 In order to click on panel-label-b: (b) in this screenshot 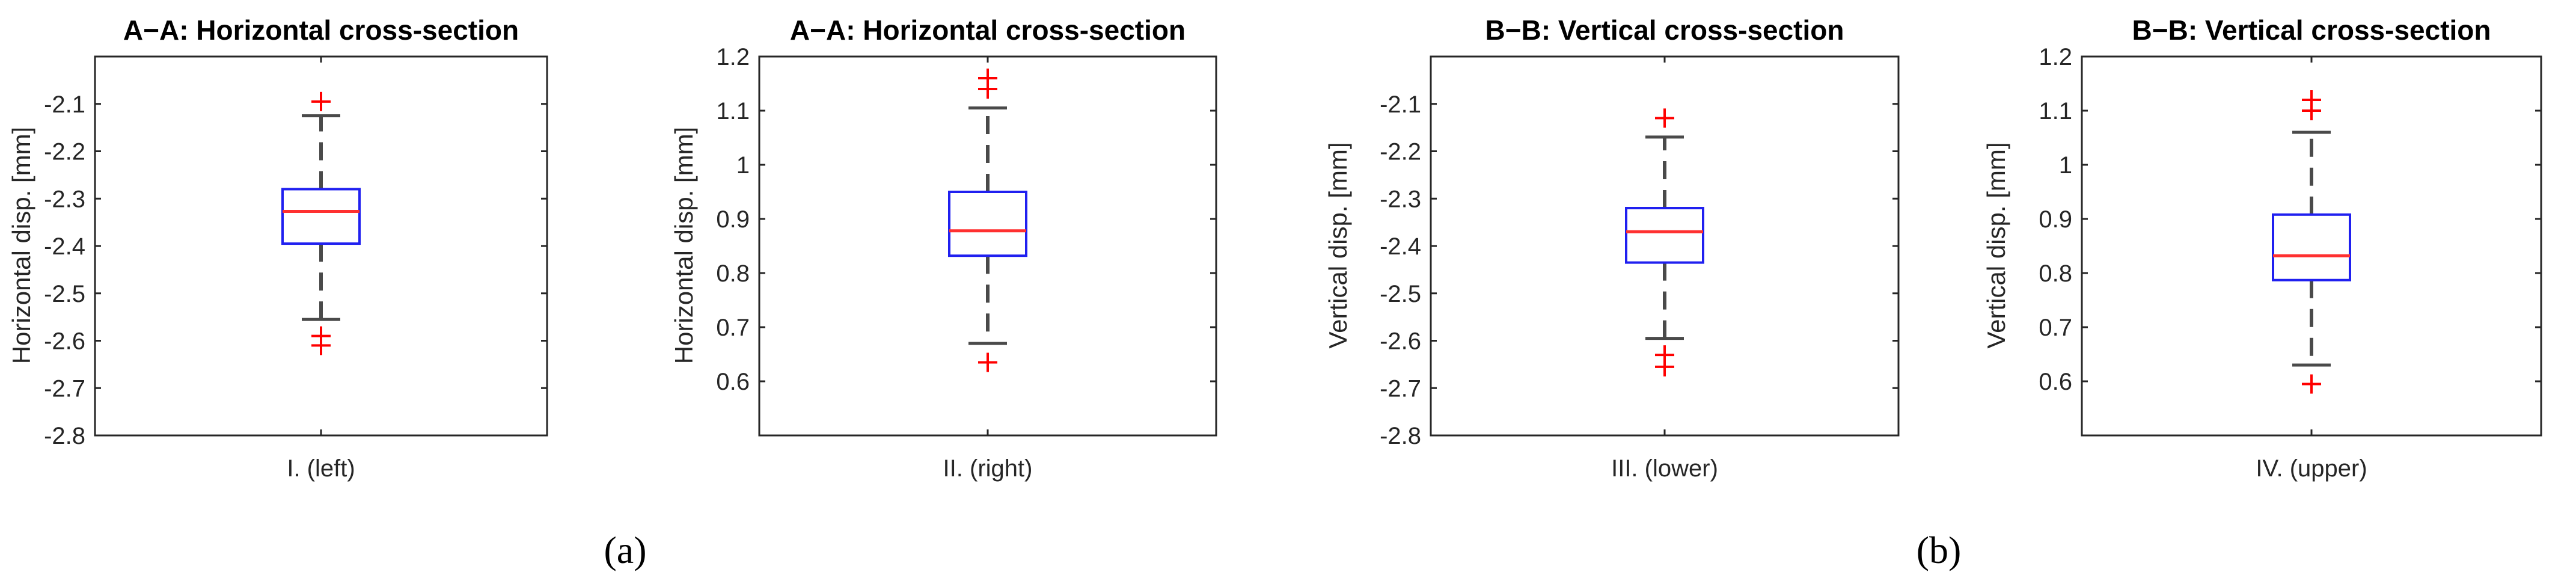, I will do `click(1939, 550)`.